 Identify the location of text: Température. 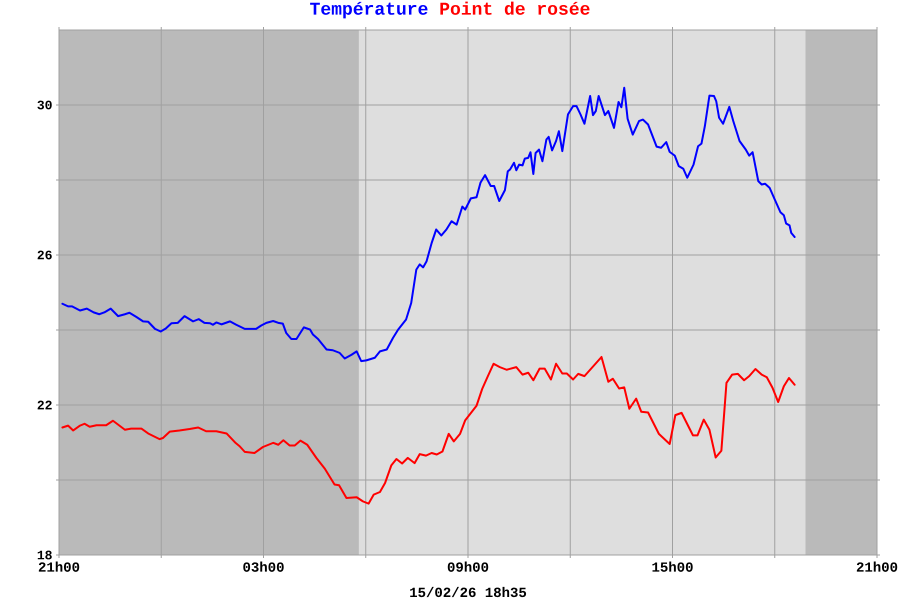
(369, 10).